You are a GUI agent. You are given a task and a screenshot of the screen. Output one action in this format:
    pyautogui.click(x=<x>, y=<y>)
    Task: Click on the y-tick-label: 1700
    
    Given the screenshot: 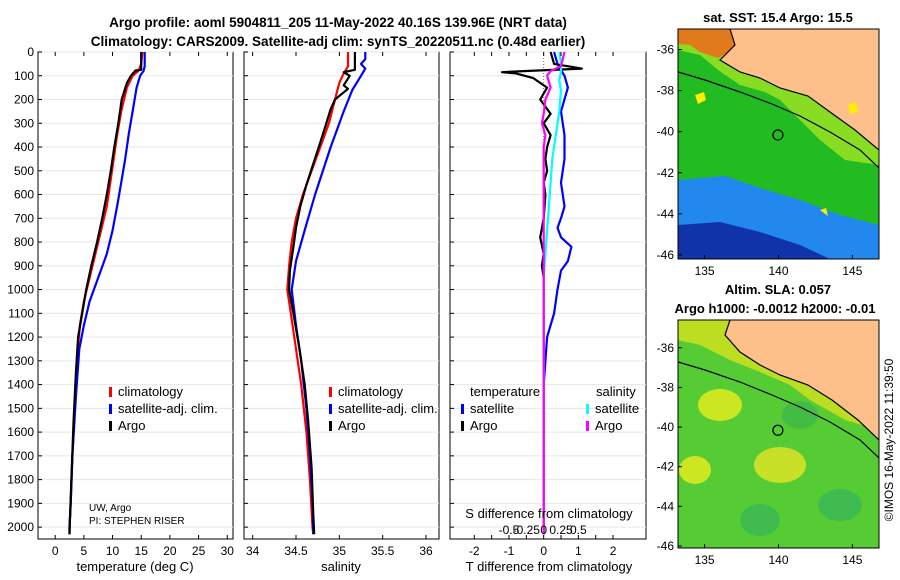 What is the action you would take?
    pyautogui.click(x=20, y=456)
    